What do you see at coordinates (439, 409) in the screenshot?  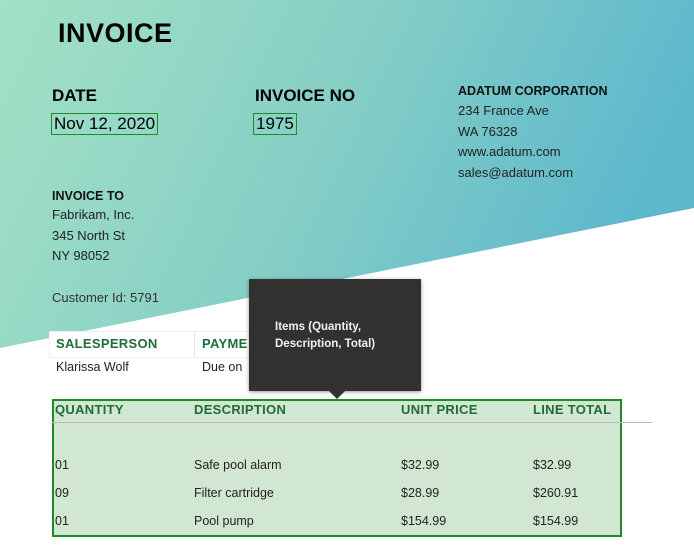 I see `unit-price-header: UNIT PRICE` at bounding box center [439, 409].